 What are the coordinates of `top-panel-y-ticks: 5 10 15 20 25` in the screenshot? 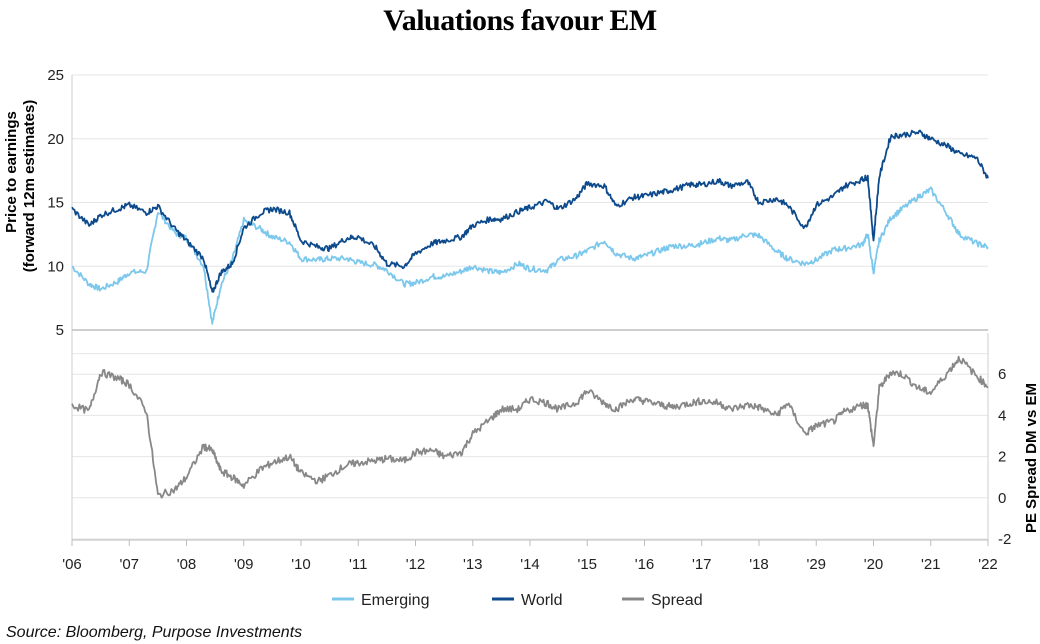 It's located at (55, 203).